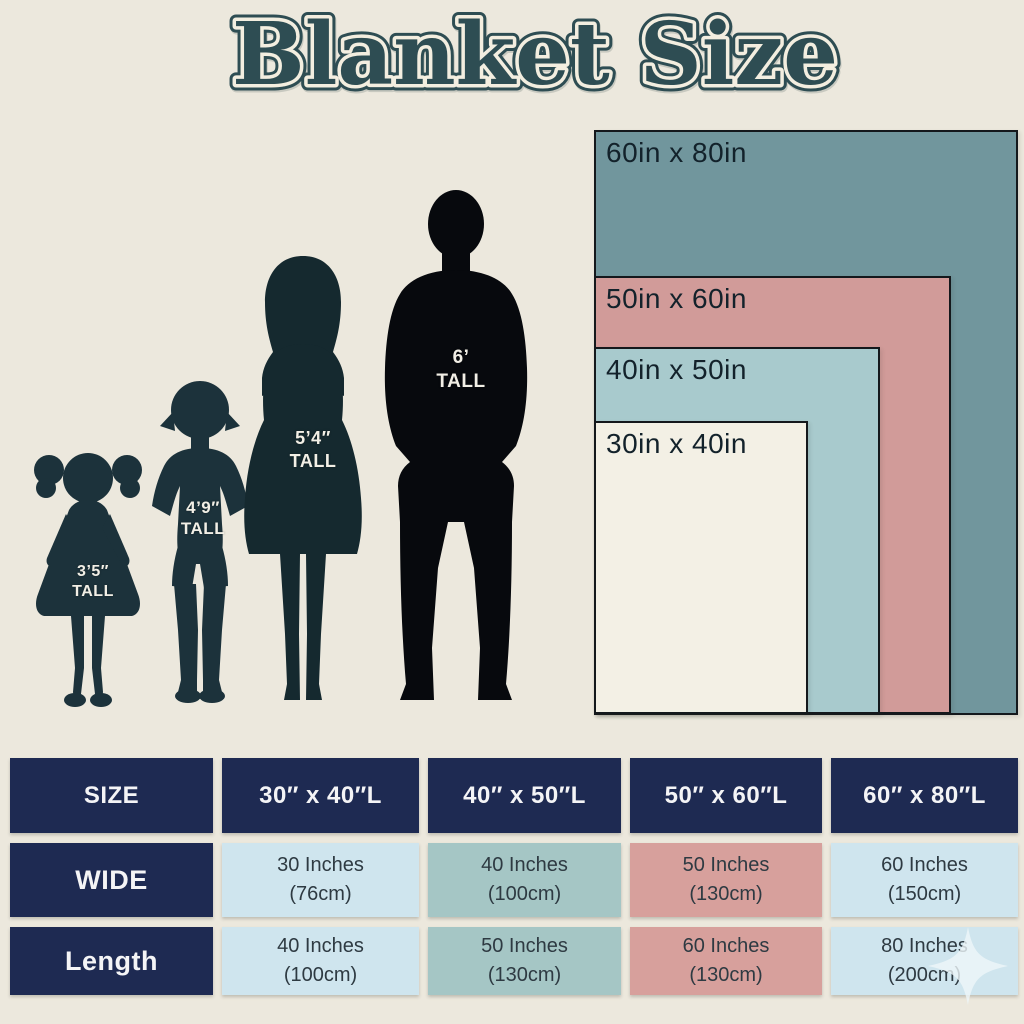 Image resolution: width=1024 pixels, height=1024 pixels. What do you see at coordinates (924, 880) in the screenshot?
I see `table-cell: 60 Inches (150cm)` at bounding box center [924, 880].